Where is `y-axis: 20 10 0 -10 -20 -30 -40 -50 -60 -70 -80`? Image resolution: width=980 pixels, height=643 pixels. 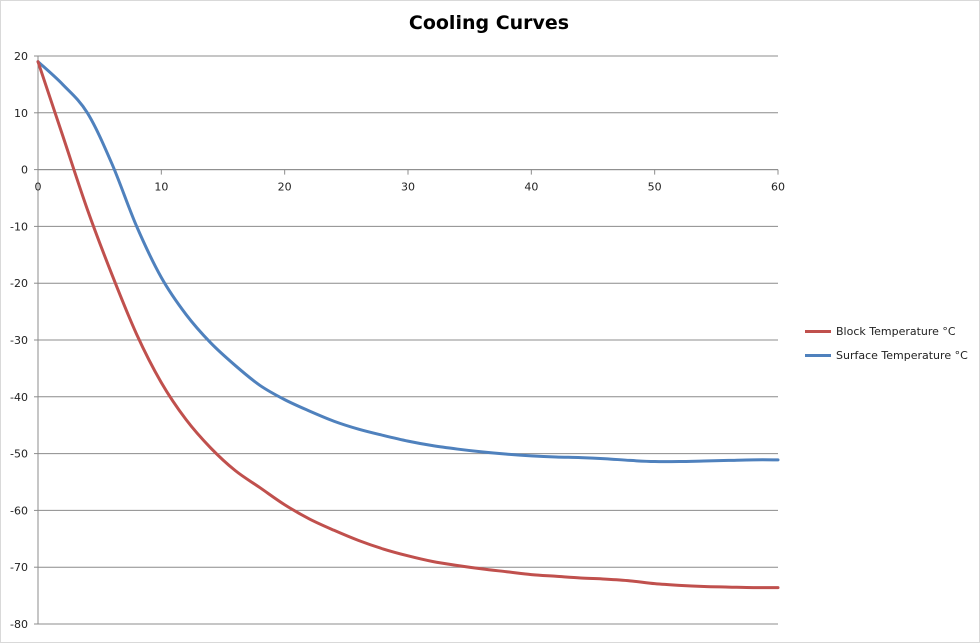 y-axis: 20 10 0 -10 -20 -30 -40 -50 -60 -70 -80 is located at coordinates (24, 340).